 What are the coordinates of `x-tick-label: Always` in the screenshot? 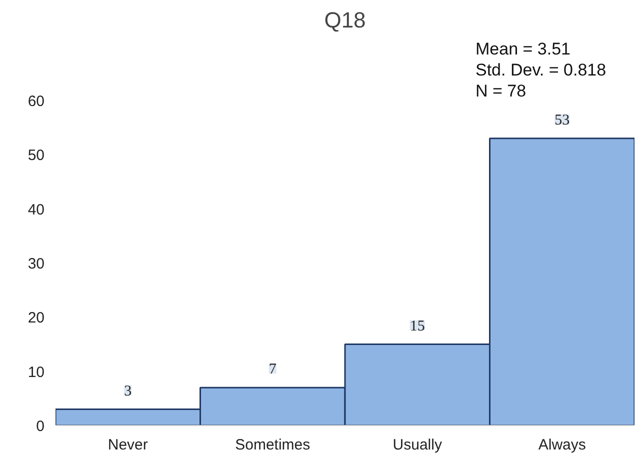 It's located at (562, 445).